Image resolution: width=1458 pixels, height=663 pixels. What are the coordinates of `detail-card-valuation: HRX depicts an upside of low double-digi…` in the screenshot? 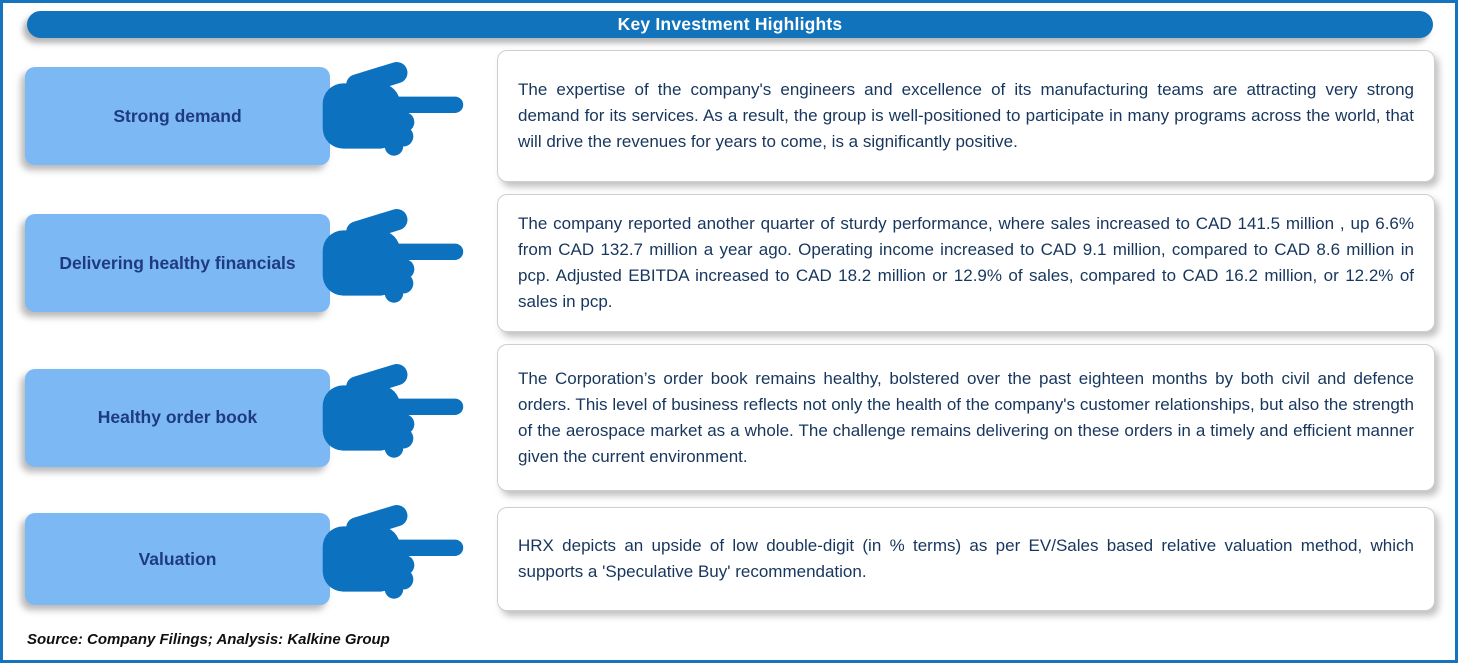 It's located at (966, 559).